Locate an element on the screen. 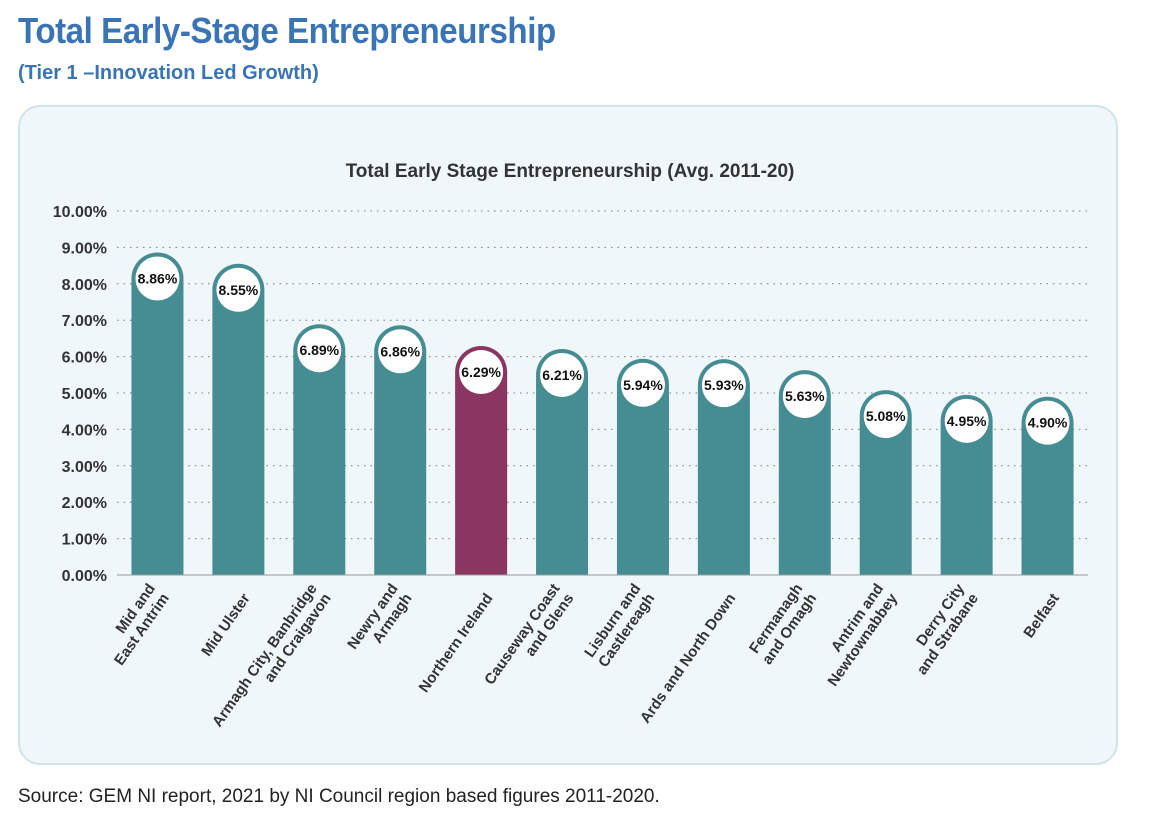 Image resolution: width=1162 pixels, height=822 pixels. x-tick-line: Ards and North Down is located at coordinates (688, 658).